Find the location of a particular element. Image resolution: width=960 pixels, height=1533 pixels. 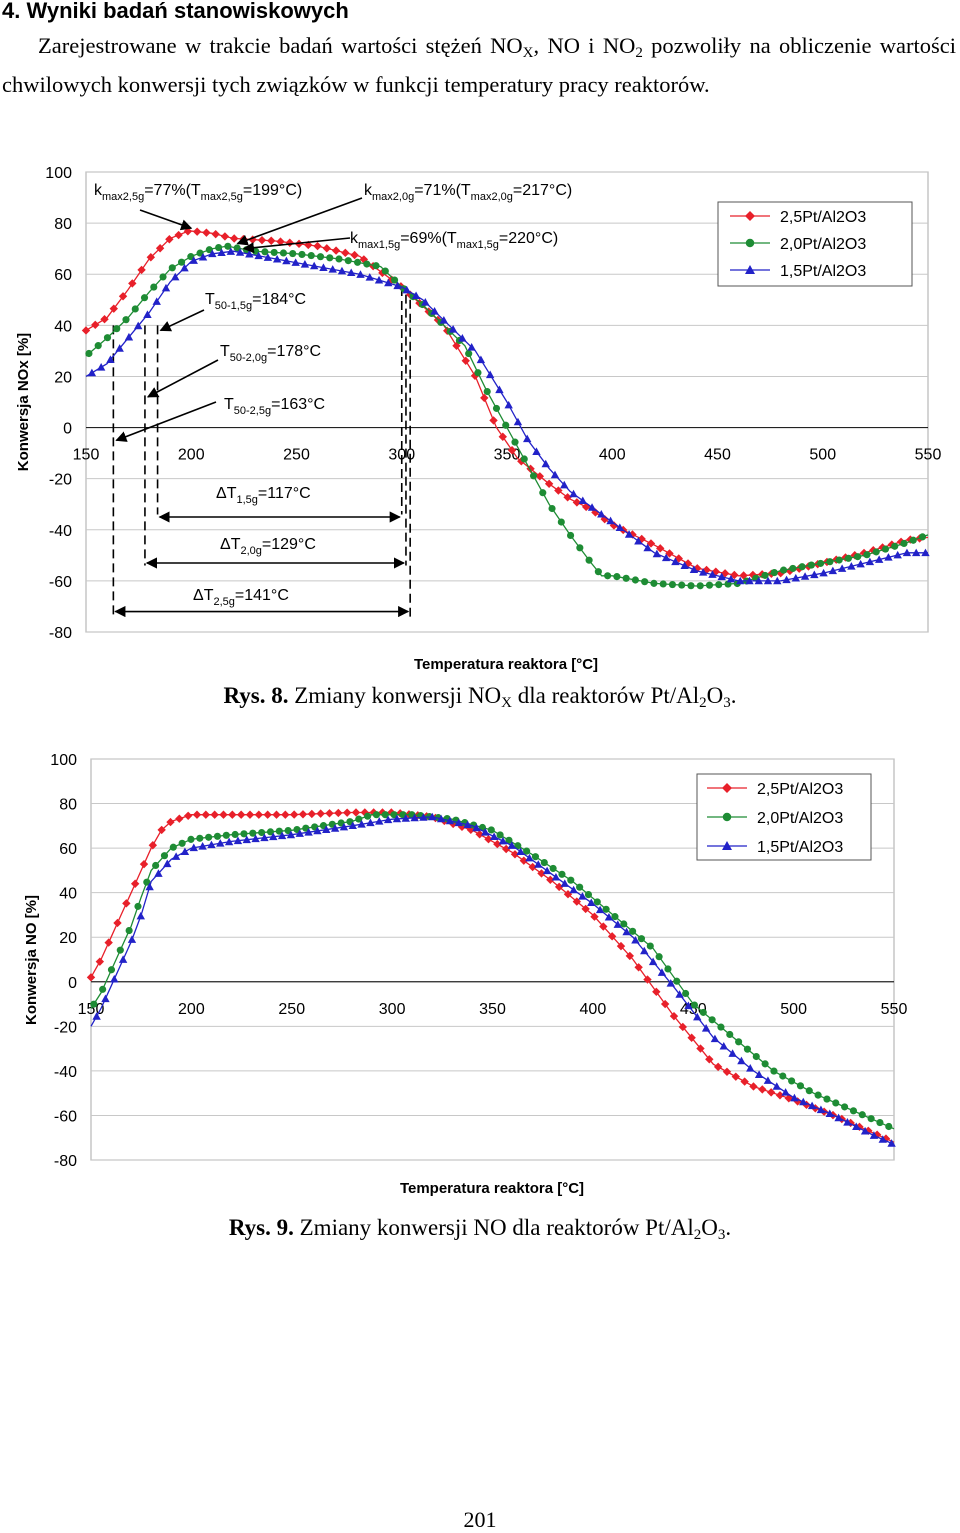

x-tick-label: 400 is located at coordinates (593, 1009).